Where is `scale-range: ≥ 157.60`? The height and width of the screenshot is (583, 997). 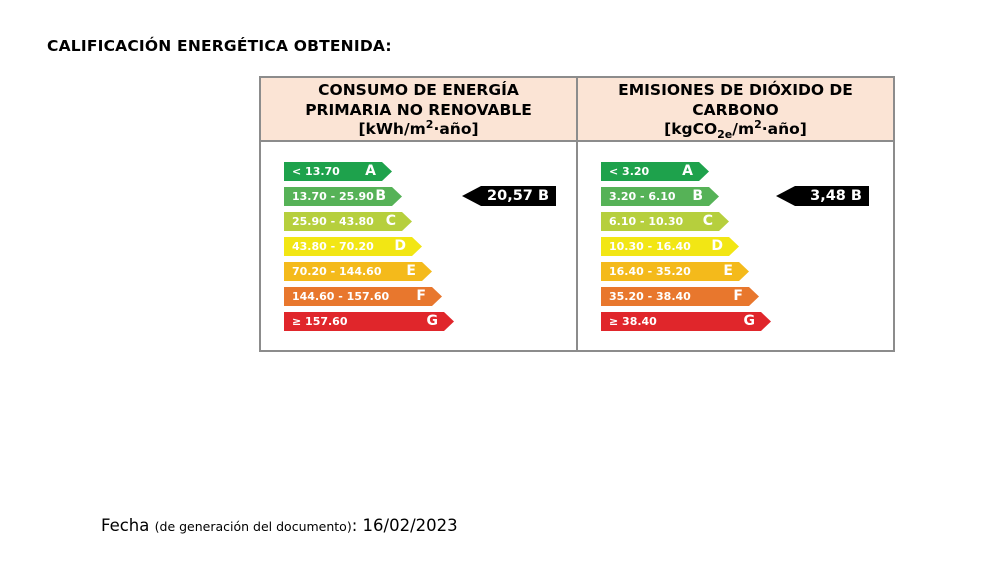
scale-range: ≥ 157.60 is located at coordinates (320, 321).